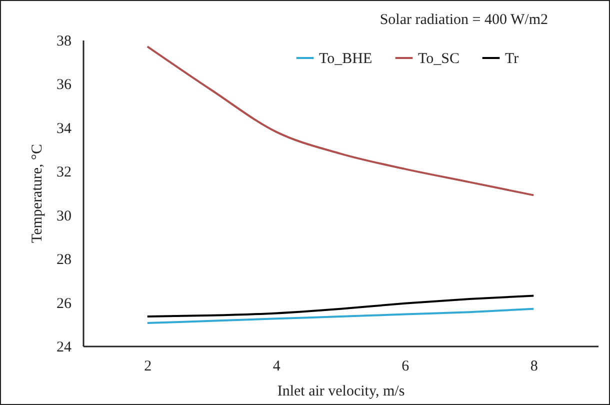 The image size is (610, 405). I want to click on legend-label: To_SC, so click(439, 59).